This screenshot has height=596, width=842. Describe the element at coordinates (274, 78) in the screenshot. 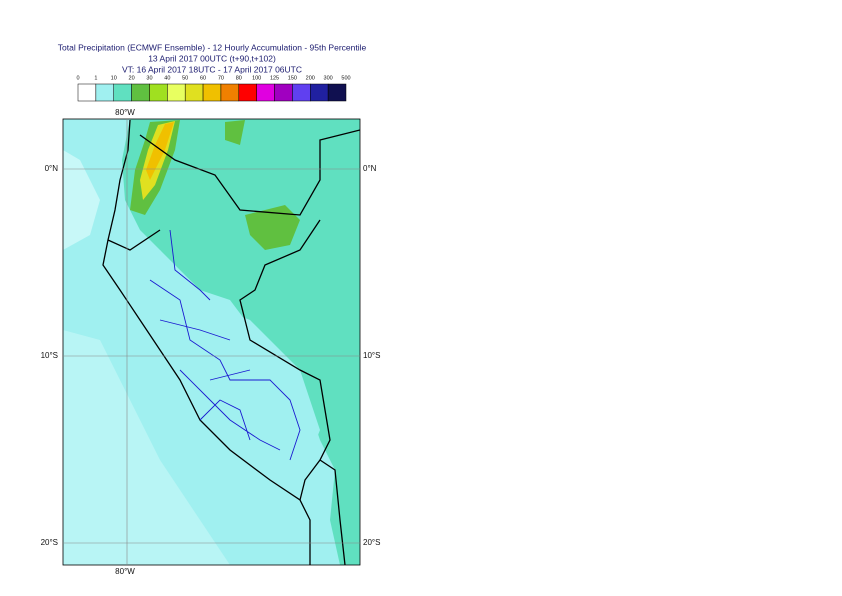

I see `legend-label: 125` at that location.